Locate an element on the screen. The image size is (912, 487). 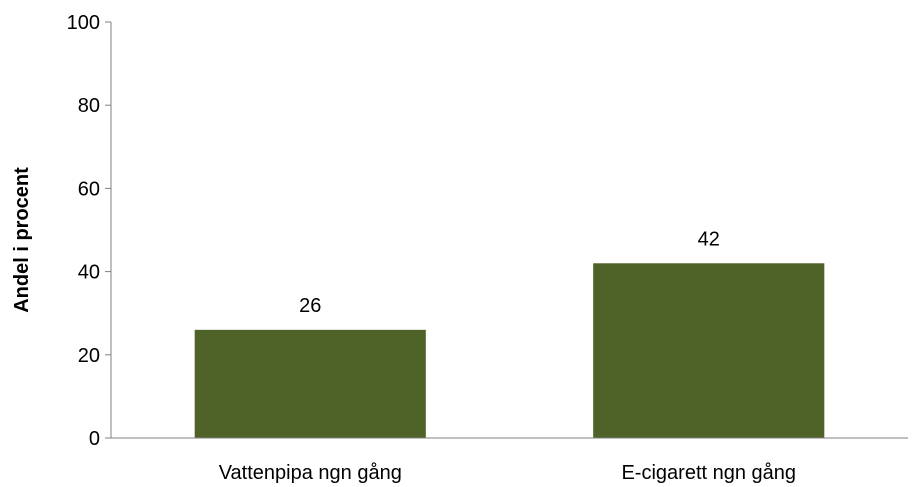
data-labels: 26 42 is located at coordinates (509, 272).